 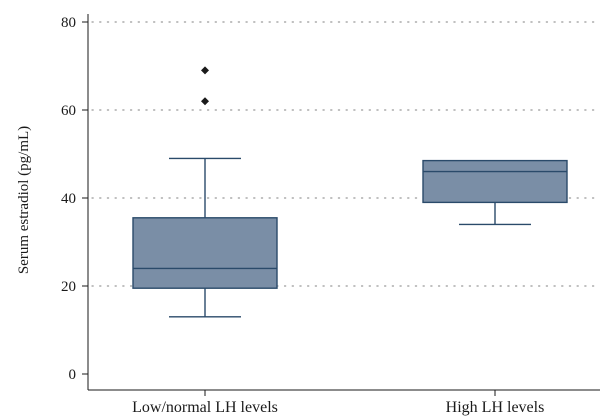 I want to click on y-ticks: 0 20 40 60 80, so click(x=74, y=199).